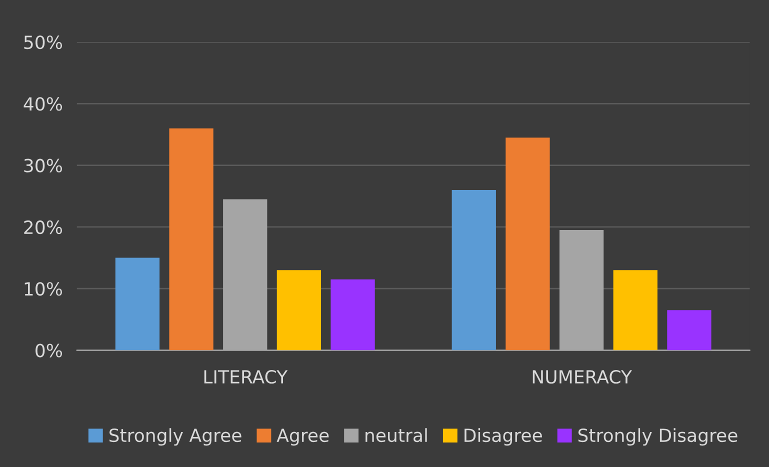 The width and height of the screenshot is (769, 467). Describe the element at coordinates (43, 165) in the screenshot. I see `y-tick-label: 30%` at that location.